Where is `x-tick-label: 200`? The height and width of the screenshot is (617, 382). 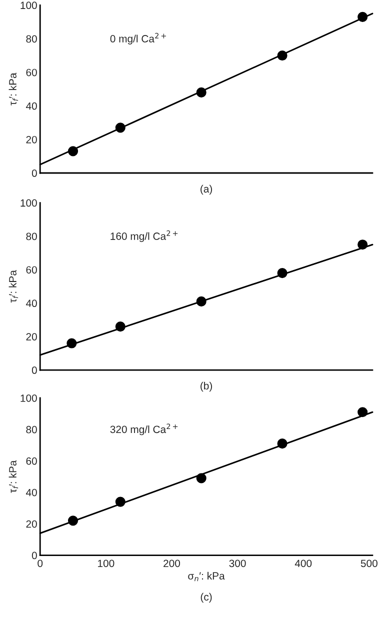
x-tick-label: 200 is located at coordinates (172, 564).